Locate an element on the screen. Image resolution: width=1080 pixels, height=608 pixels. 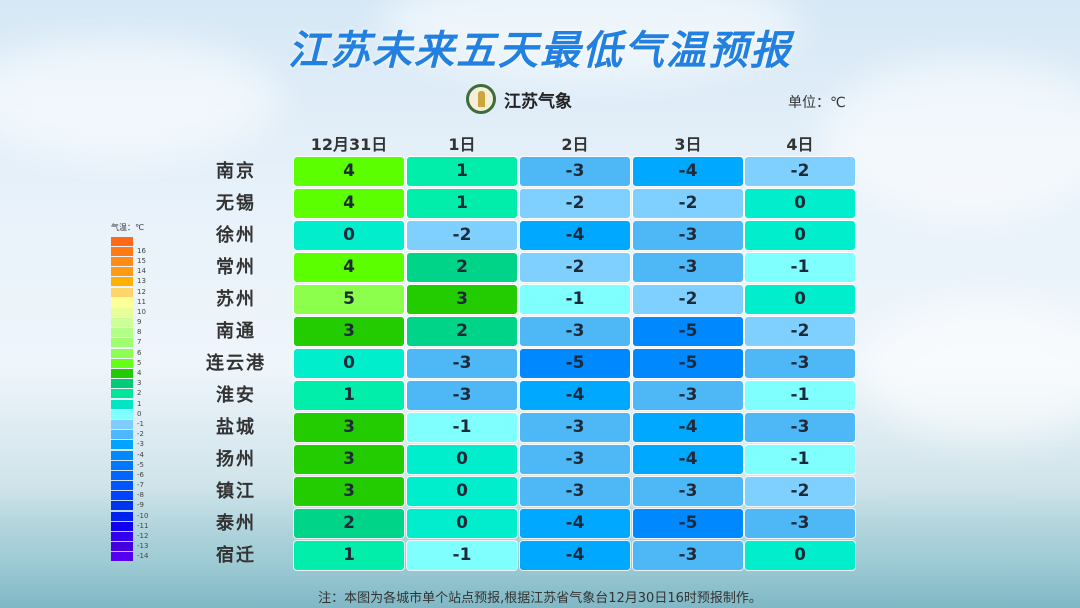
legend-label: -9 is located at coordinates (140, 505).